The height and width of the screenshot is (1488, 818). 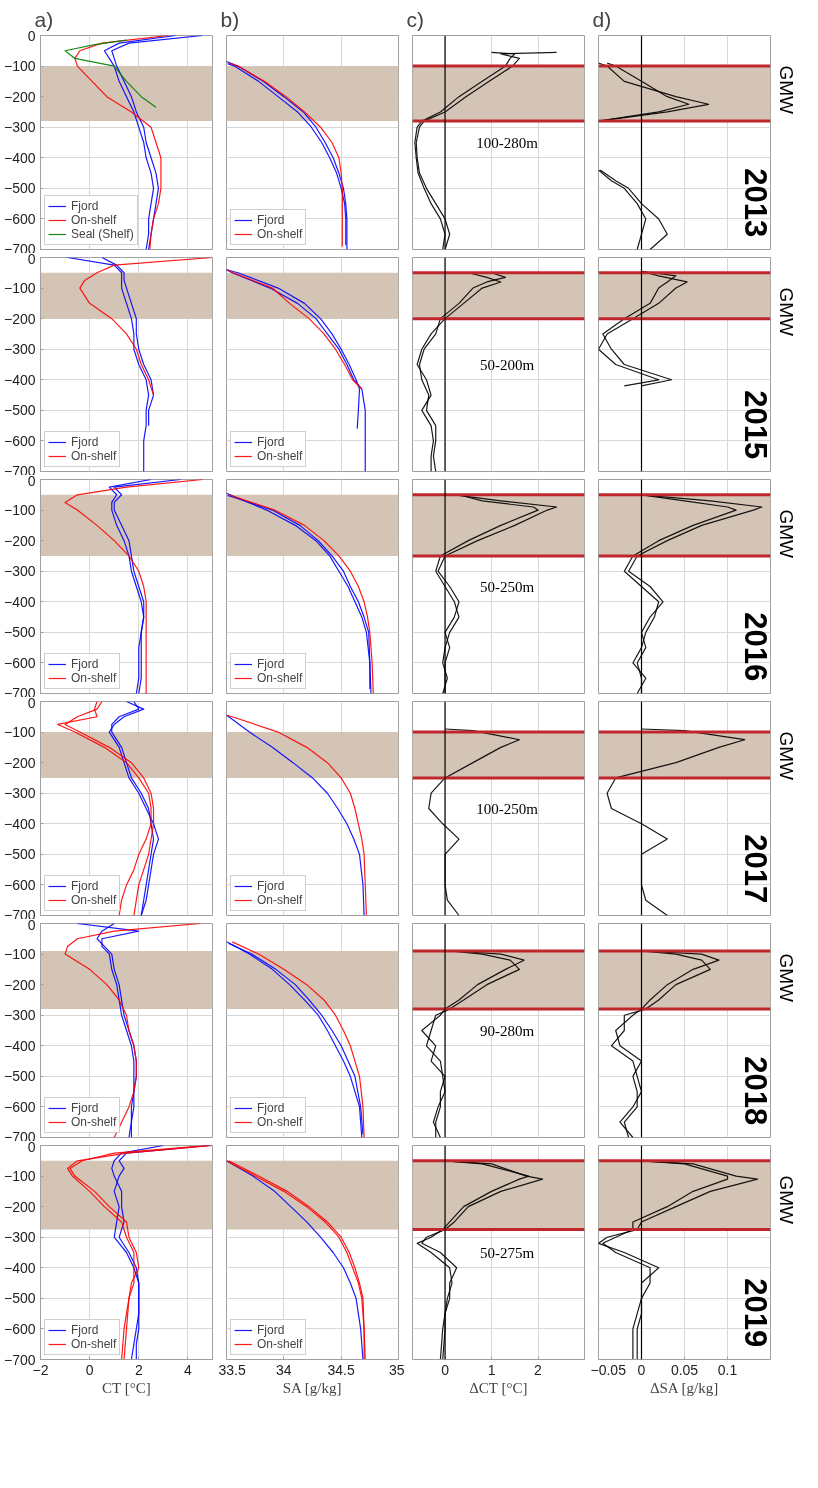 I want to click on annotation: 2018, so click(x=755, y=1091).